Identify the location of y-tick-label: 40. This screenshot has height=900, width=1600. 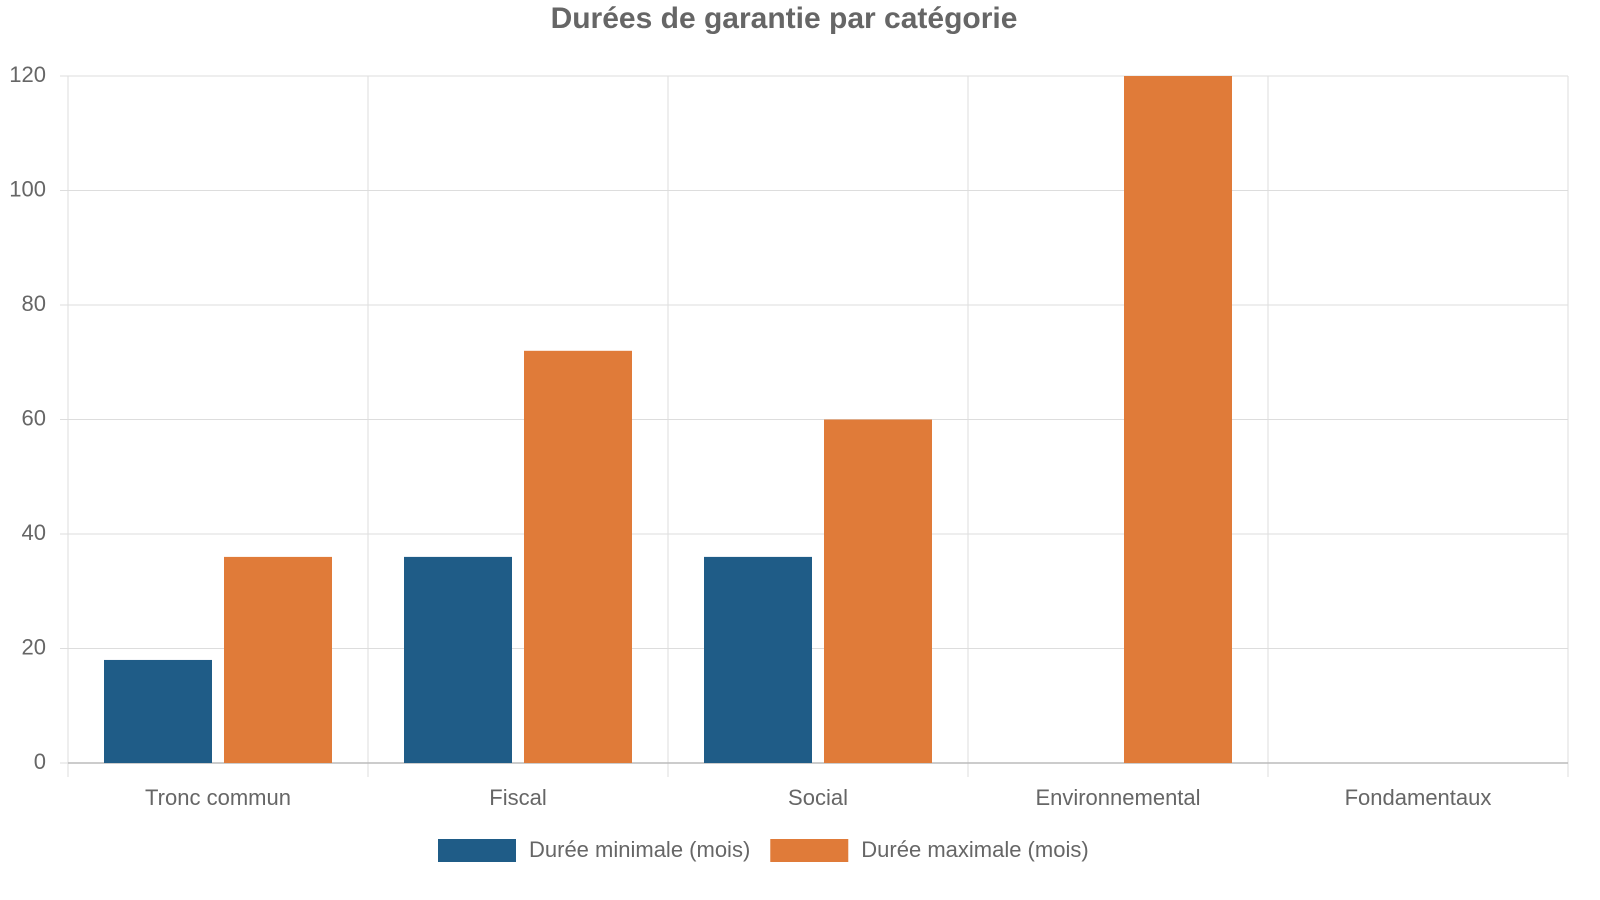
(34, 532).